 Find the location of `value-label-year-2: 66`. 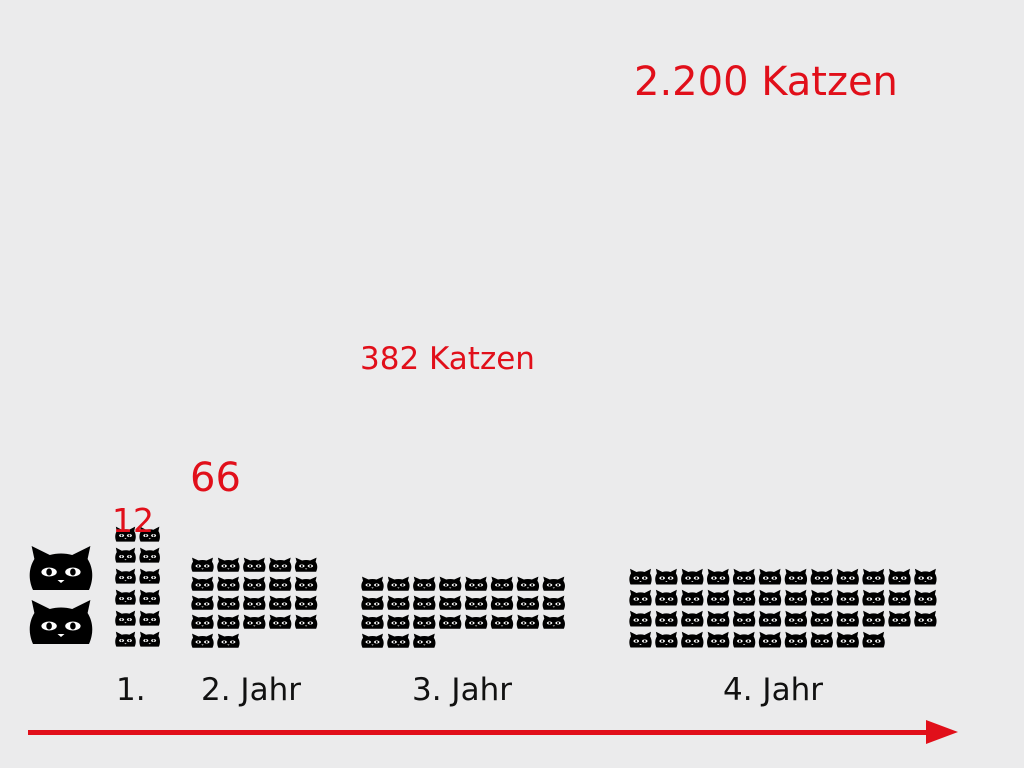

value-label-year-2: 66 is located at coordinates (215, 478).